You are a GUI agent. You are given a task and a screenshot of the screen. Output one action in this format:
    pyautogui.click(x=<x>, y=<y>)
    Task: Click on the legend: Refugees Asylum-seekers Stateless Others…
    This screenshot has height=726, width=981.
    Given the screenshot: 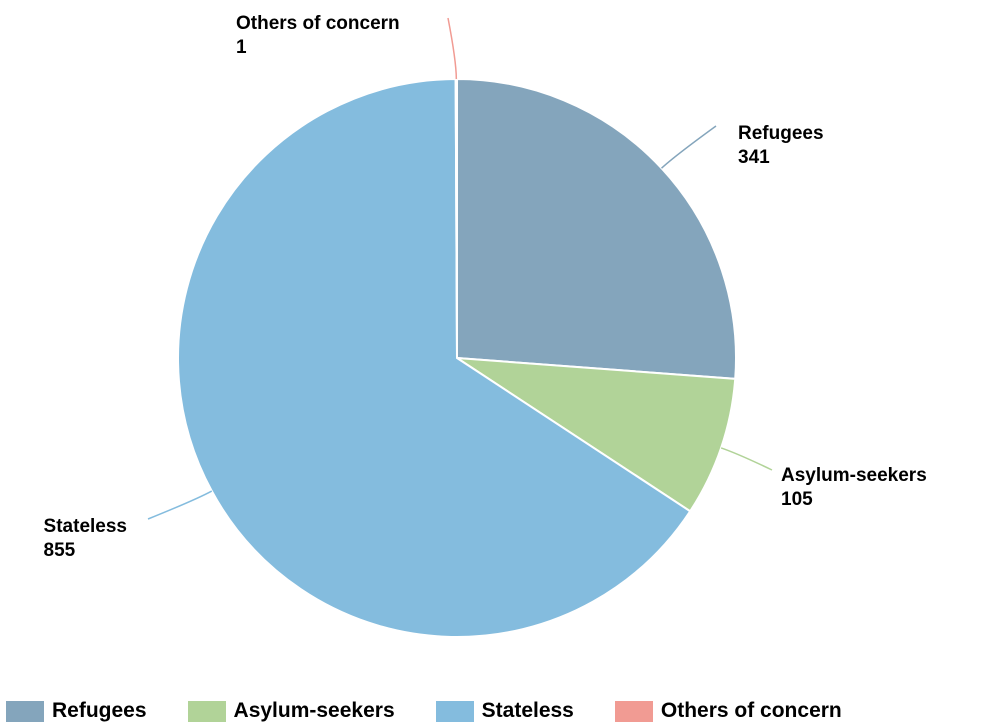 What is the action you would take?
    pyautogui.click(x=444, y=711)
    